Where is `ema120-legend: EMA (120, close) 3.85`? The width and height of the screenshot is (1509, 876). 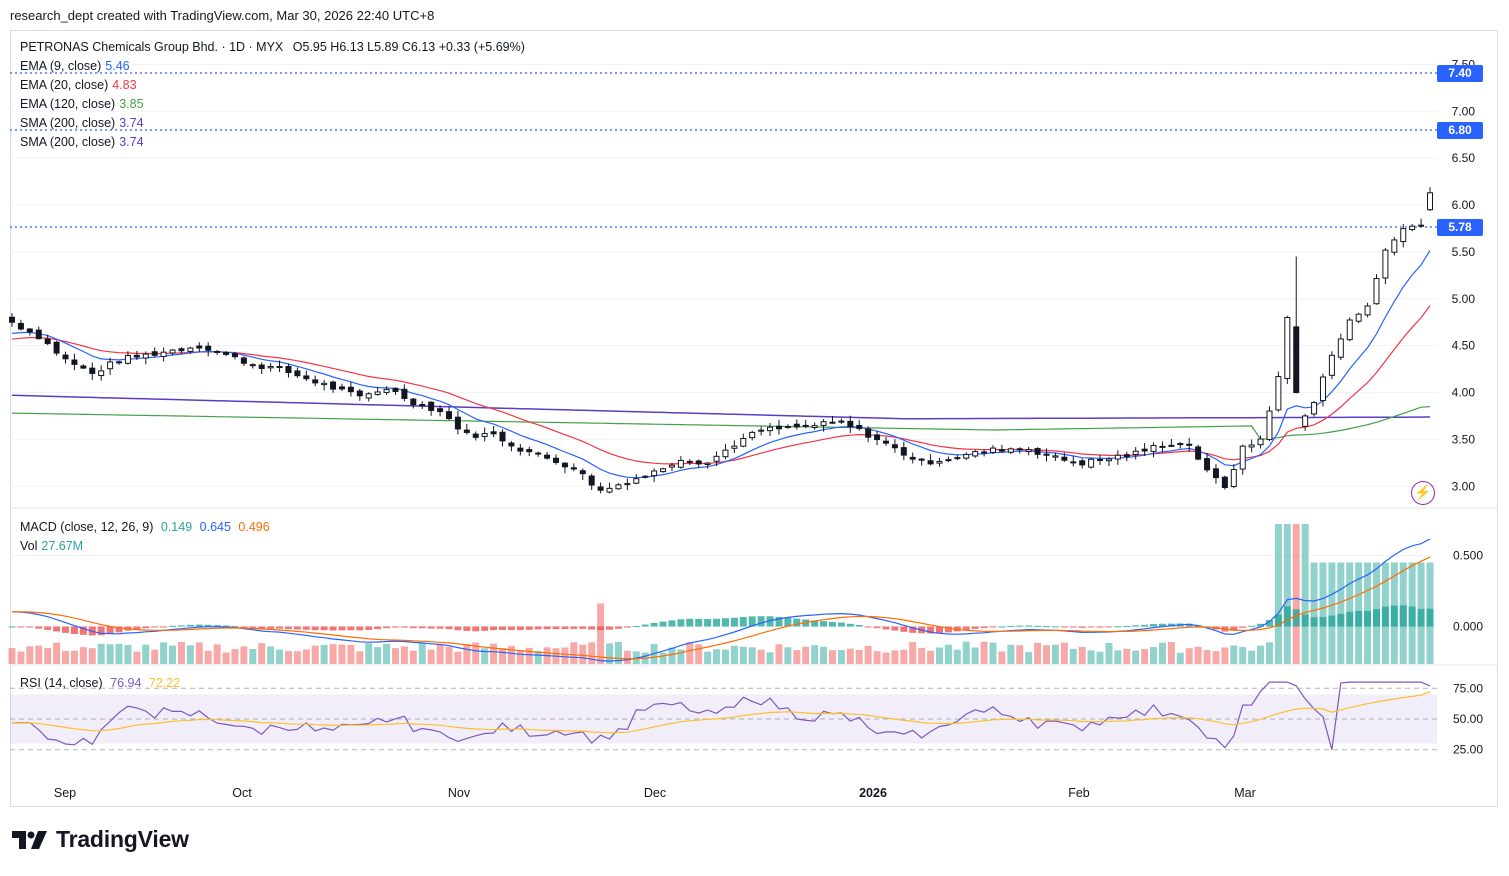
ema120-legend: EMA (120, close) 3.85 is located at coordinates (82, 104).